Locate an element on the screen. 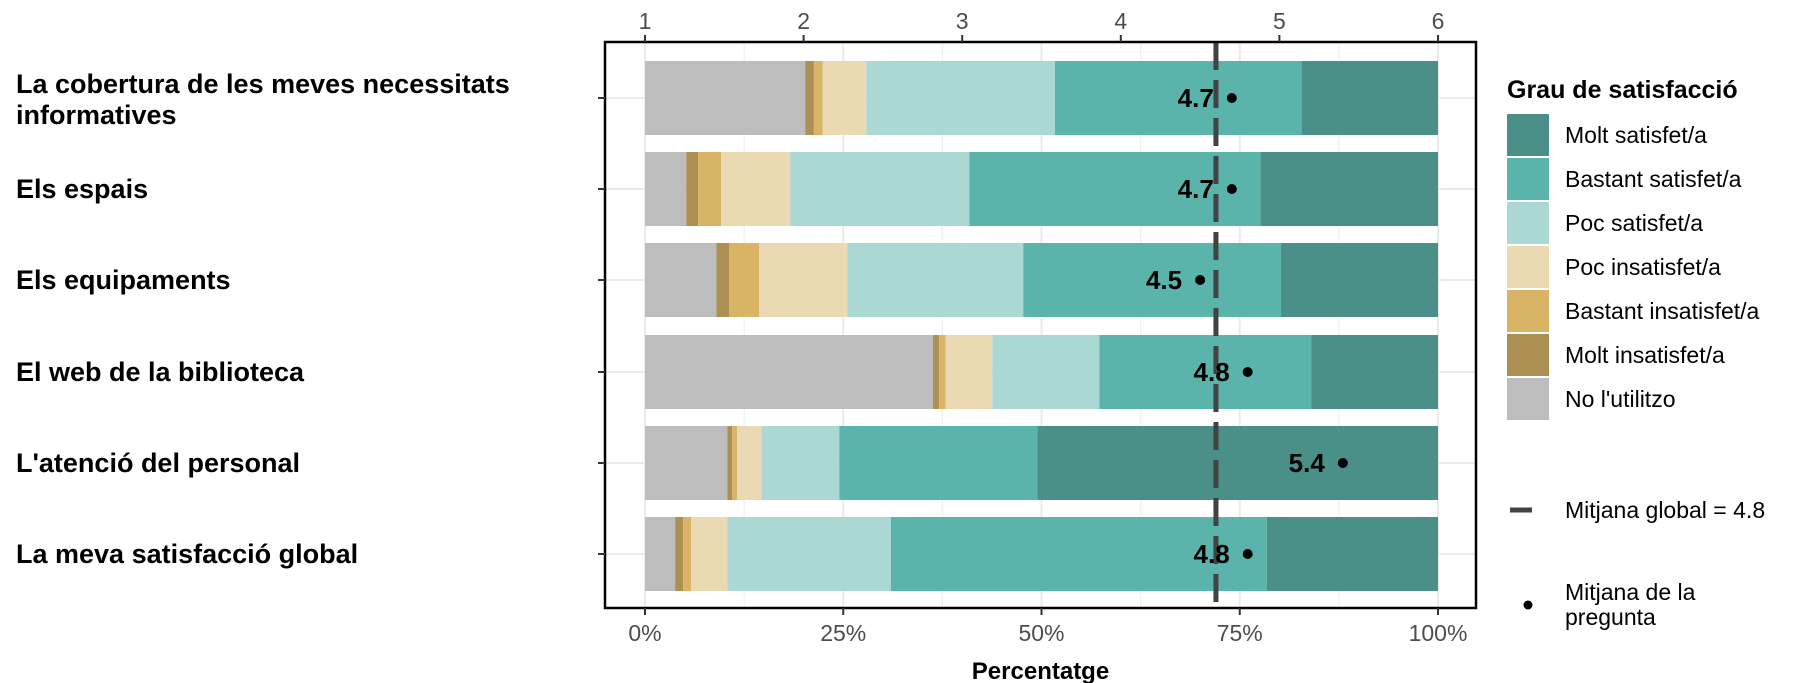 This screenshot has height=683, width=1793. legend-item-label: No l'utilitzo is located at coordinates (1620, 399).